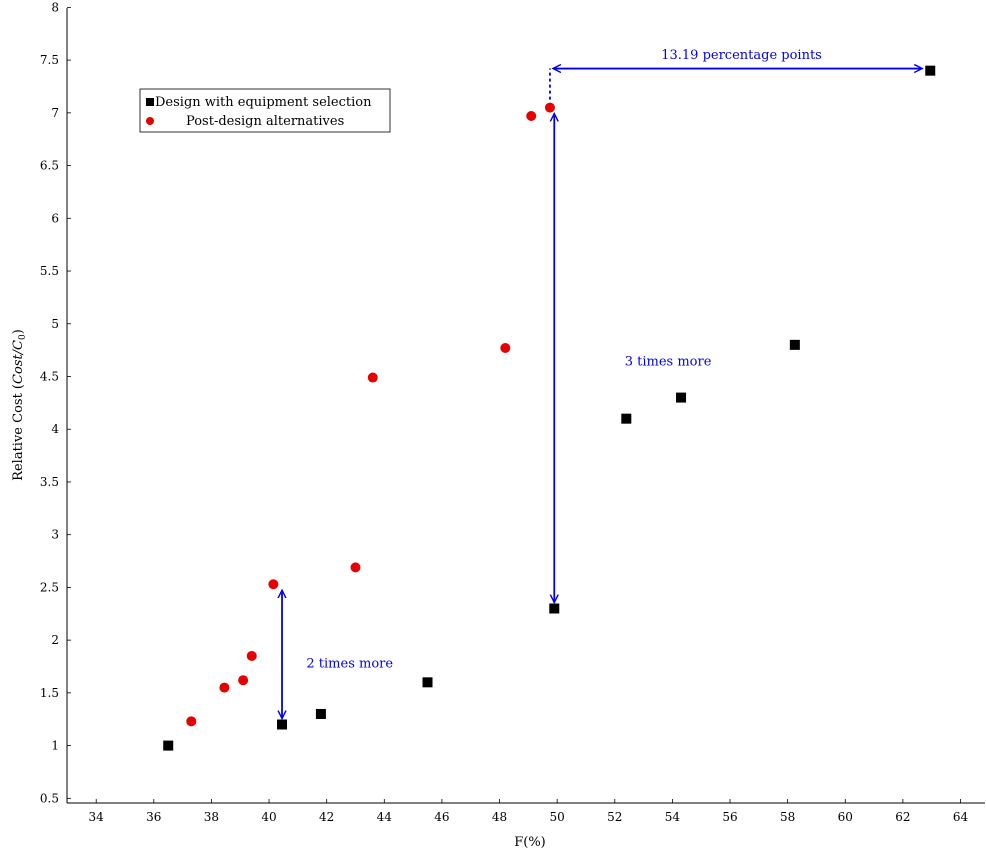 The width and height of the screenshot is (986, 852). I want to click on x-axis-ticks: 34 36 38 40 42 44 46 48 50 52 54 56 58 60 62 64, so click(529, 811).